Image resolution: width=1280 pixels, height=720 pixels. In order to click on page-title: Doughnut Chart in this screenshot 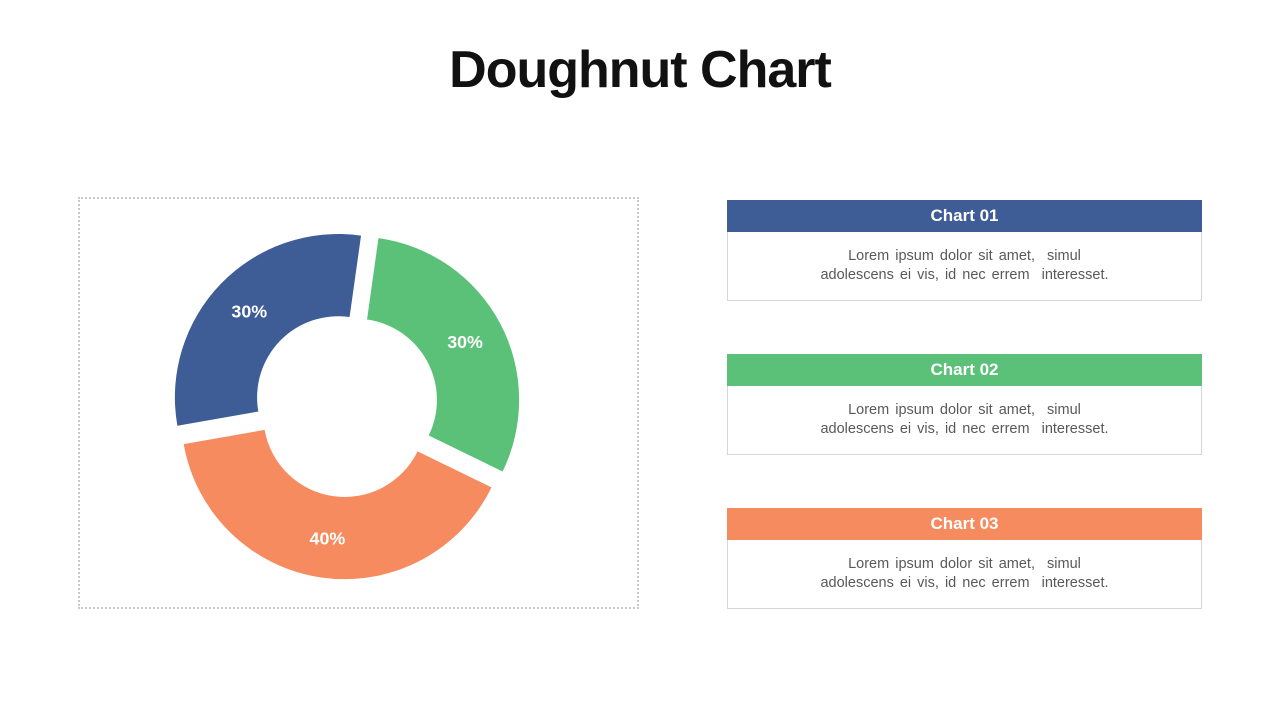, I will do `click(640, 70)`.